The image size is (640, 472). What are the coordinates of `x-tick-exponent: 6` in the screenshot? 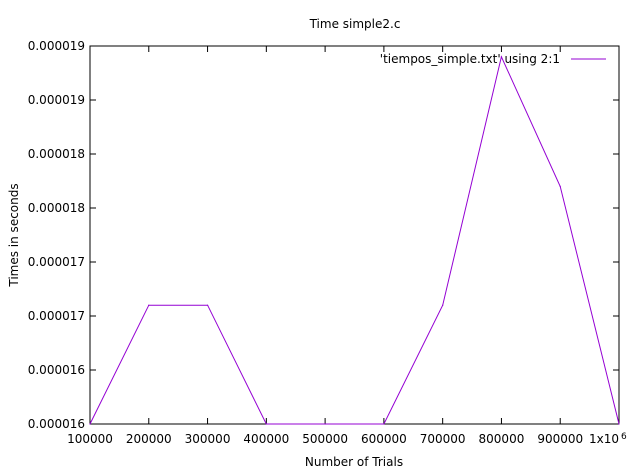 It's located at (624, 437).